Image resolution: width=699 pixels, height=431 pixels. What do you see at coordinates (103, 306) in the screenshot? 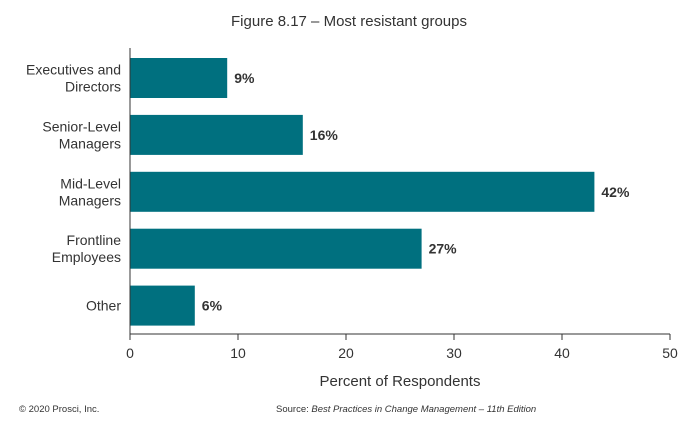
I see `category-label-4: Other` at bounding box center [103, 306].